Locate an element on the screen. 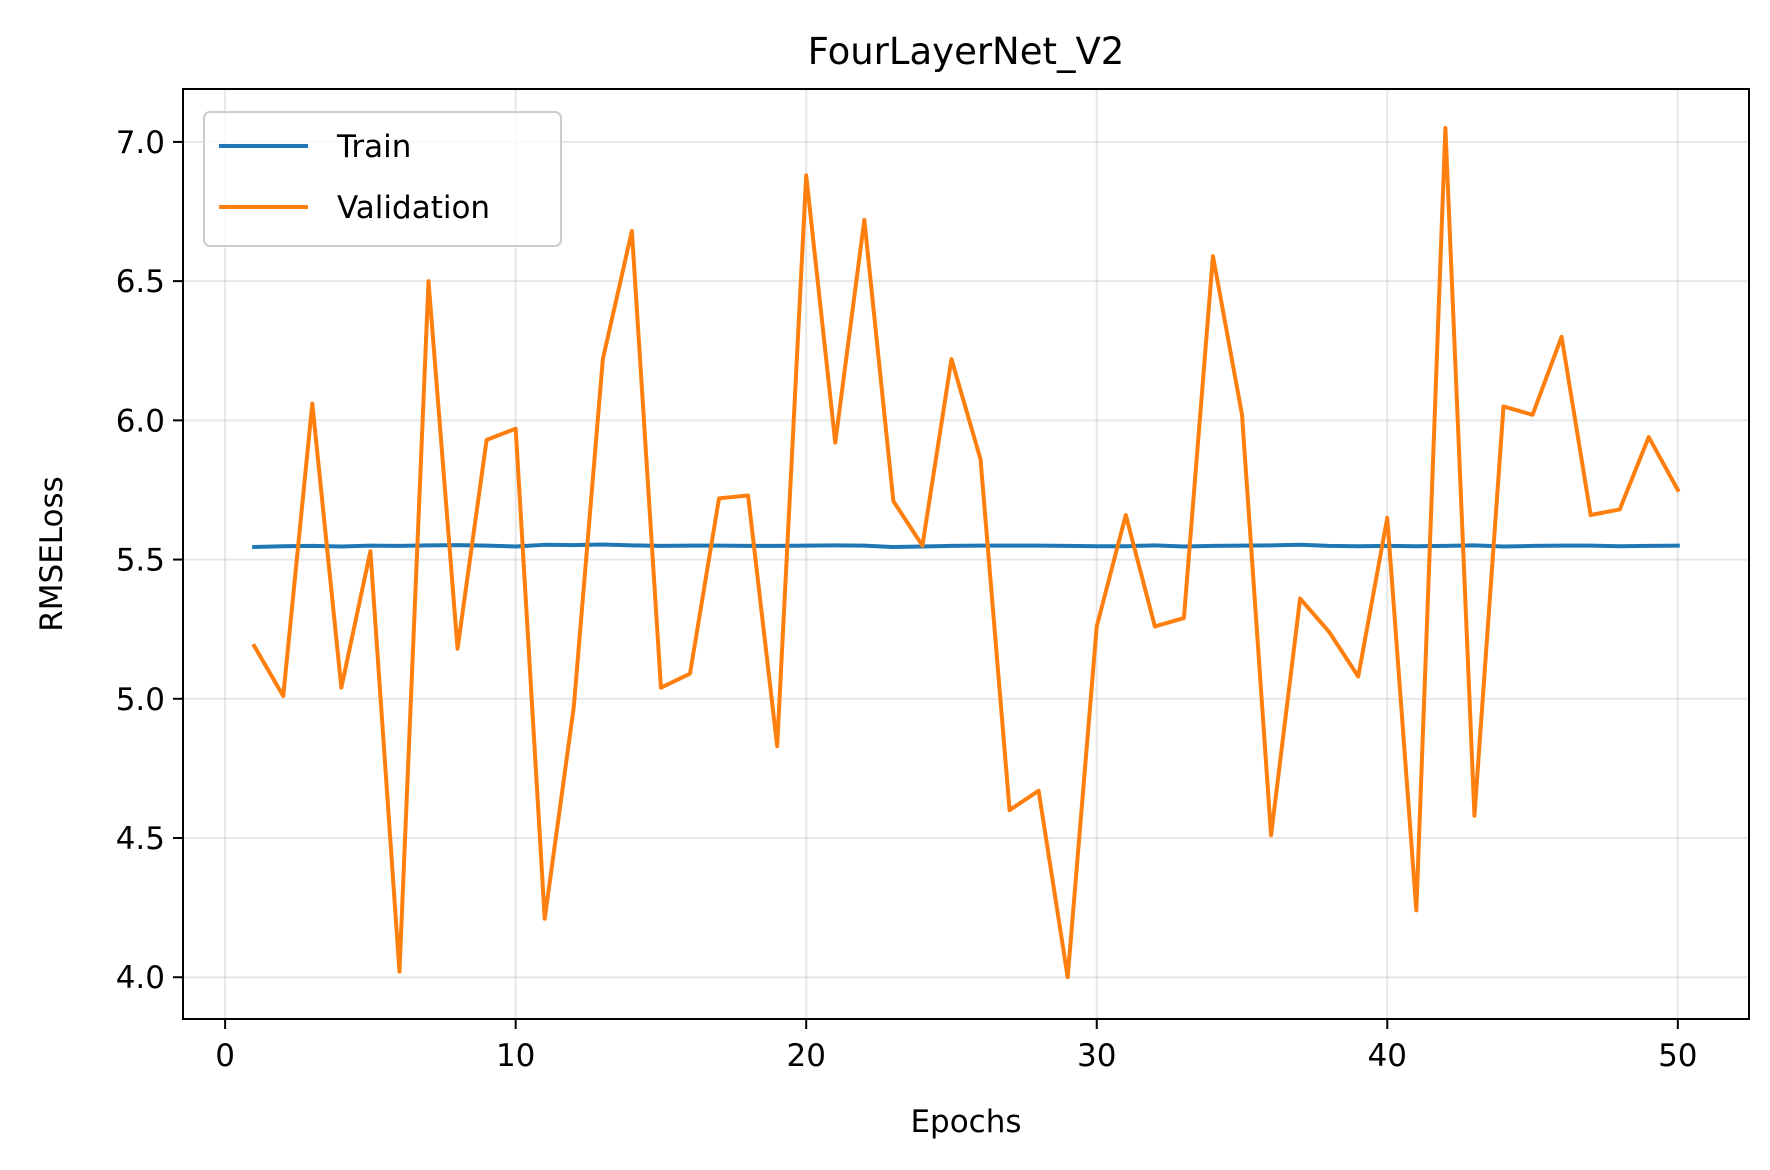 This screenshot has width=1770, height=1170. x-tick-label: 0 is located at coordinates (225, 1056).